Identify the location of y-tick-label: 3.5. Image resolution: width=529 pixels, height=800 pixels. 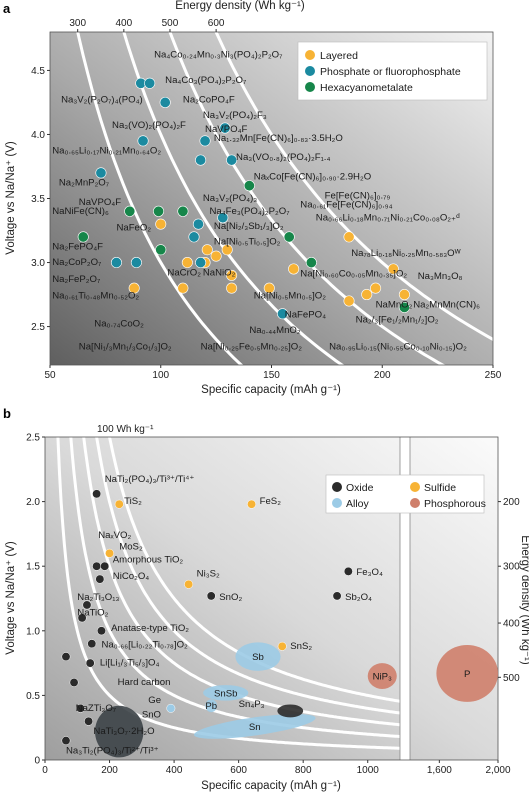
(38, 199).